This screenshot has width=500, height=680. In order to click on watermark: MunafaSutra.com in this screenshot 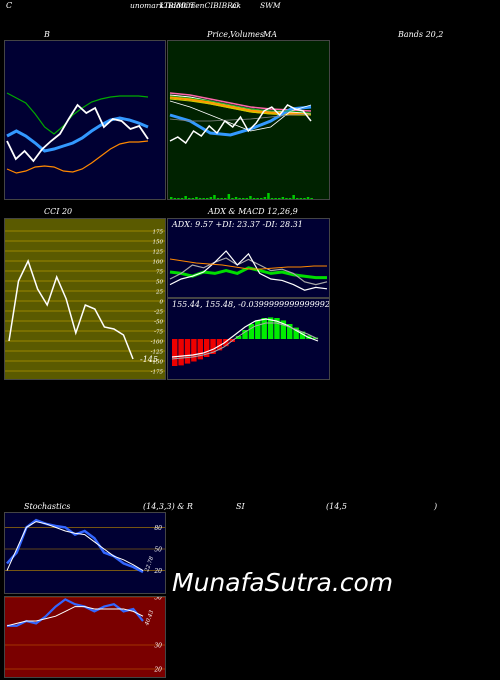, I will do `click(283, 582)`.